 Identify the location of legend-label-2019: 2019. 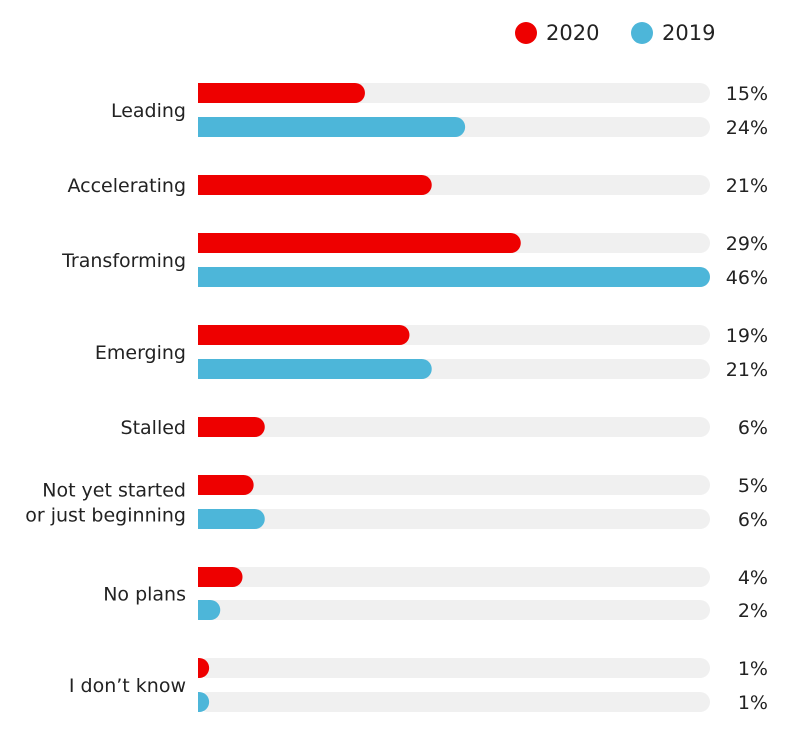
(688, 33).